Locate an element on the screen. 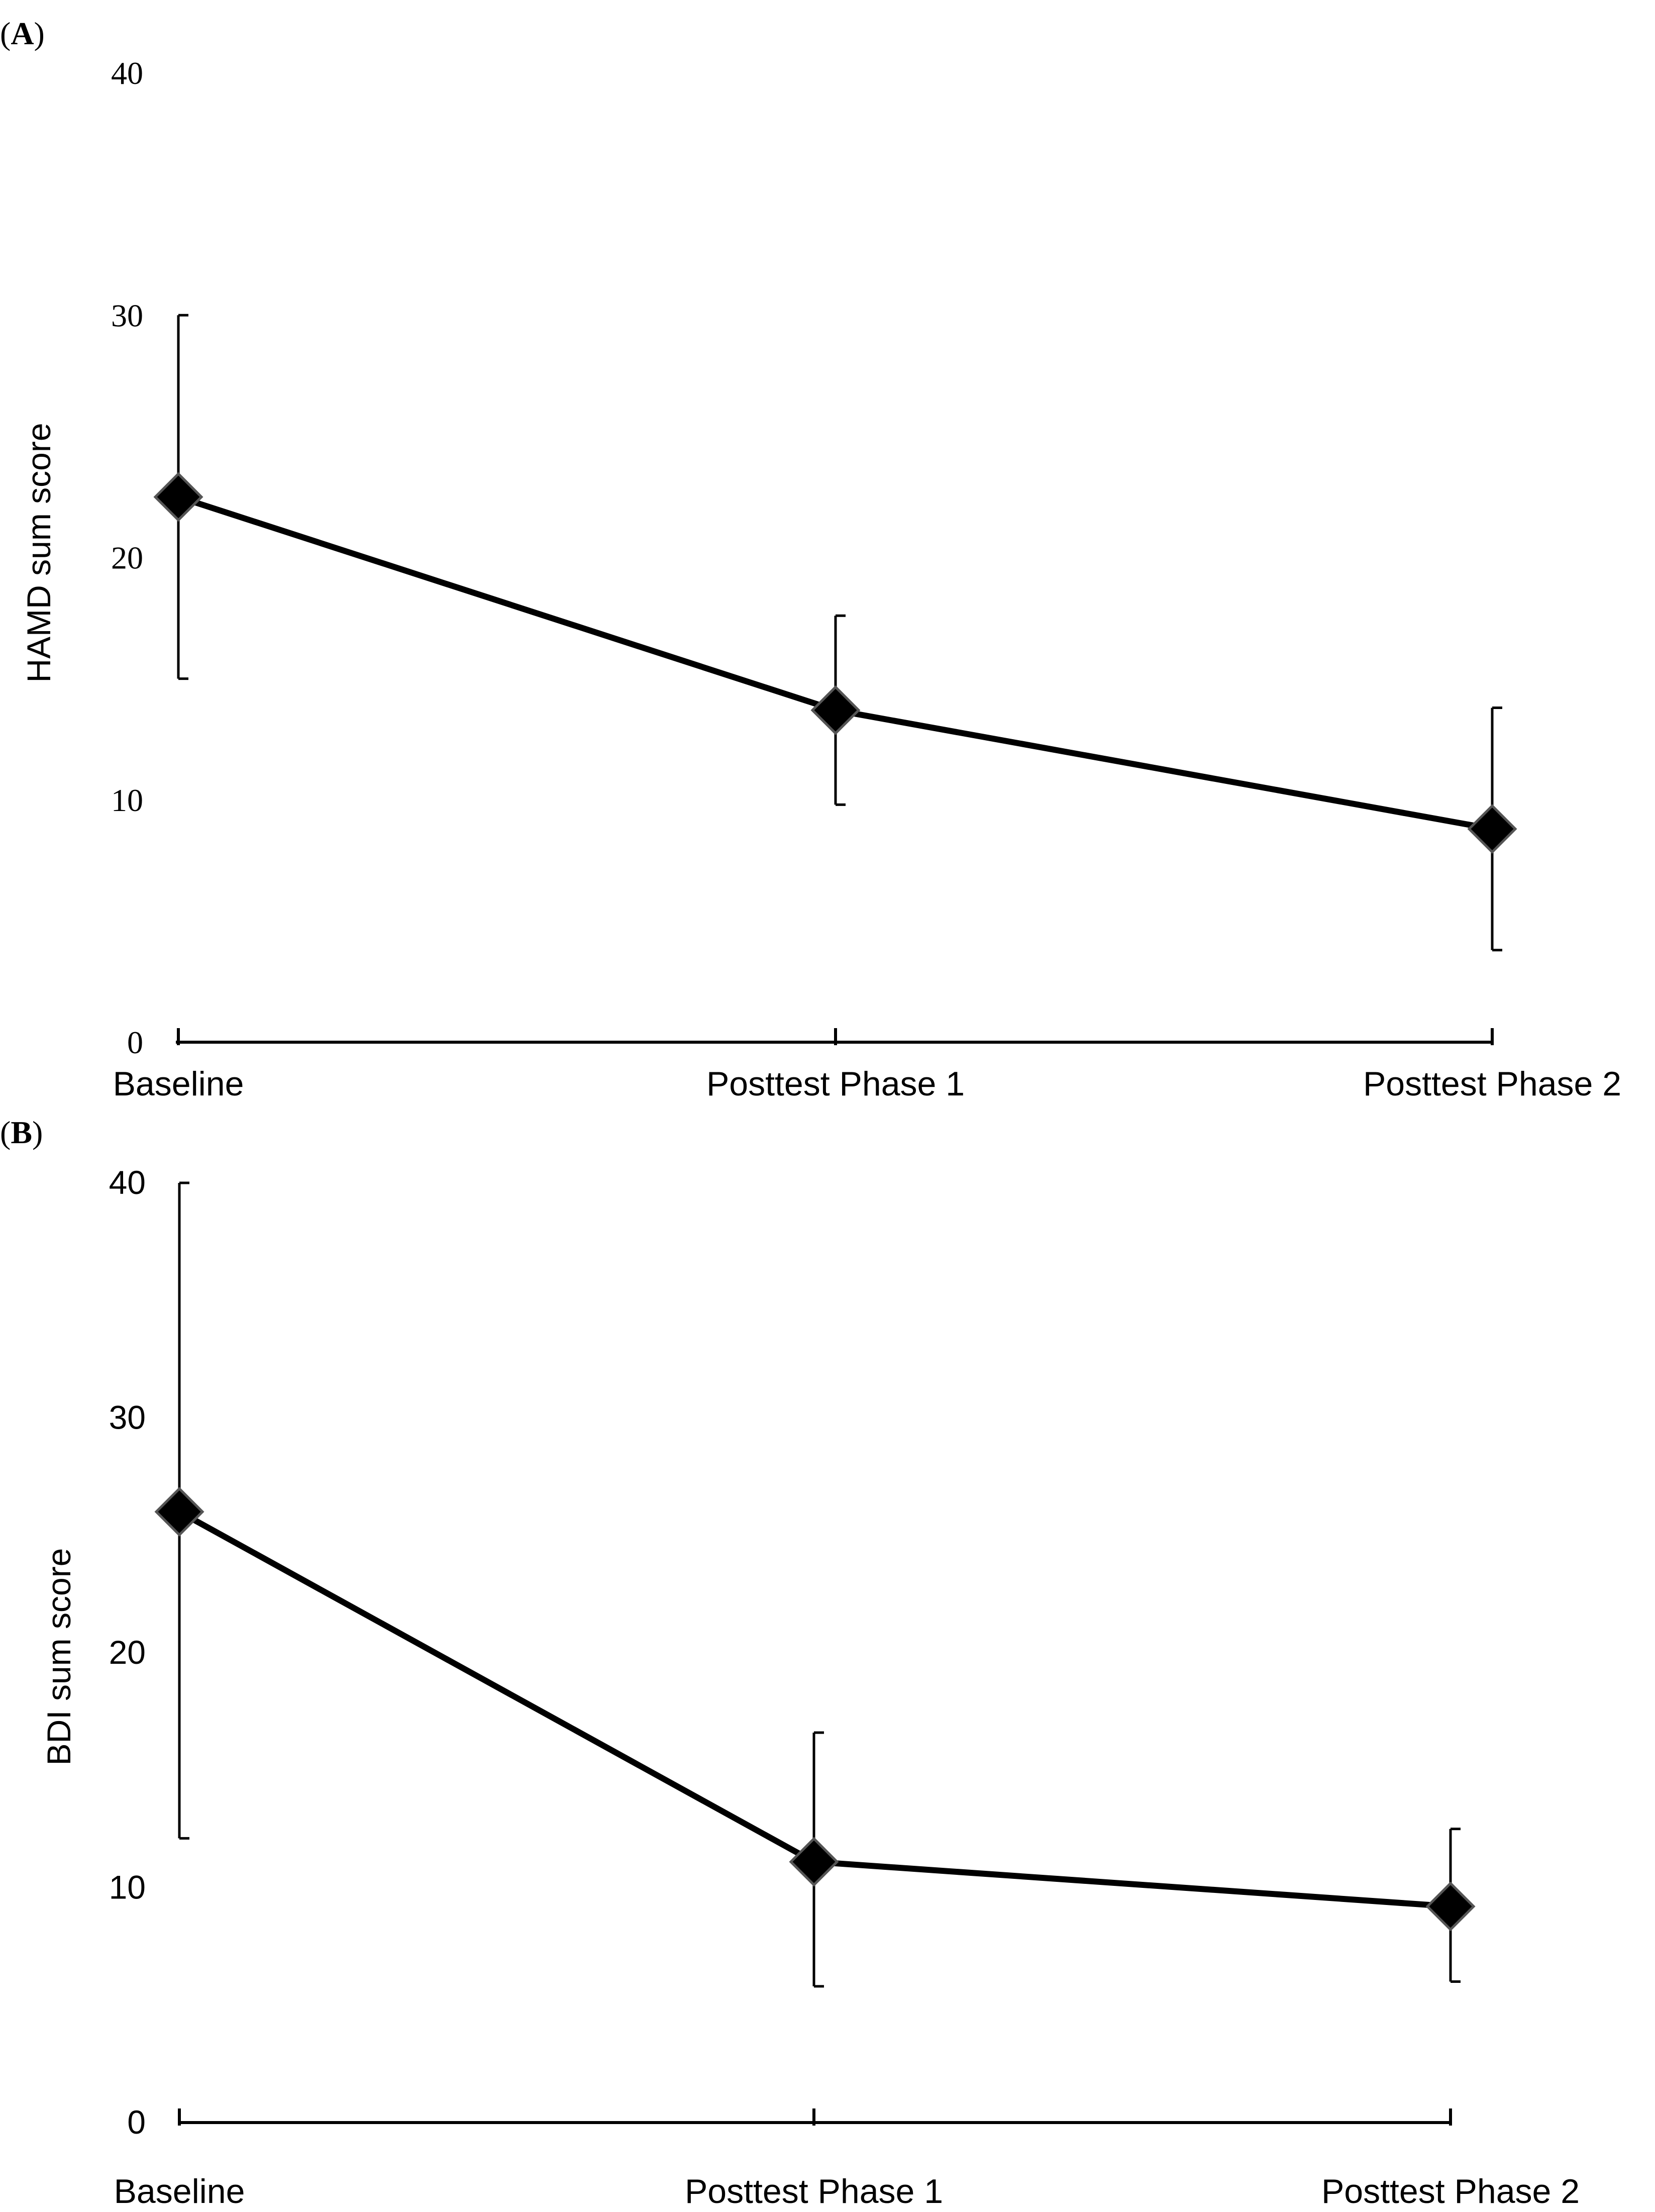 The image size is (1655, 2212). panel-b-y-tick-label-30: 30 is located at coordinates (127, 1417).